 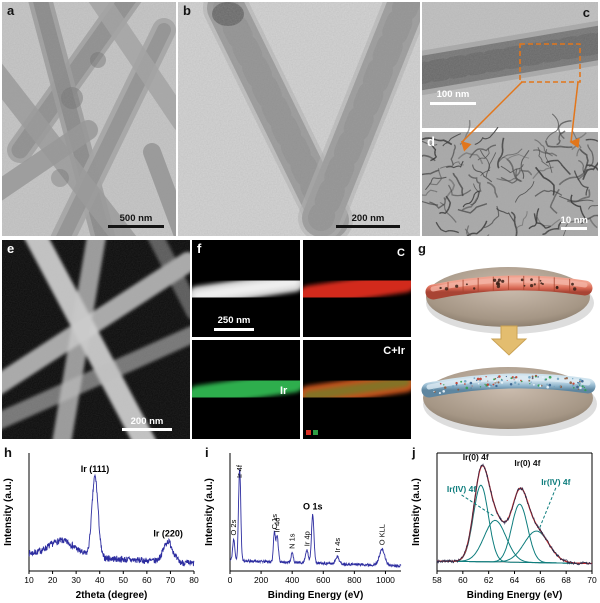 What do you see at coordinates (315, 432) in the screenshot?
I see `legend-iridium-swatch` at bounding box center [315, 432].